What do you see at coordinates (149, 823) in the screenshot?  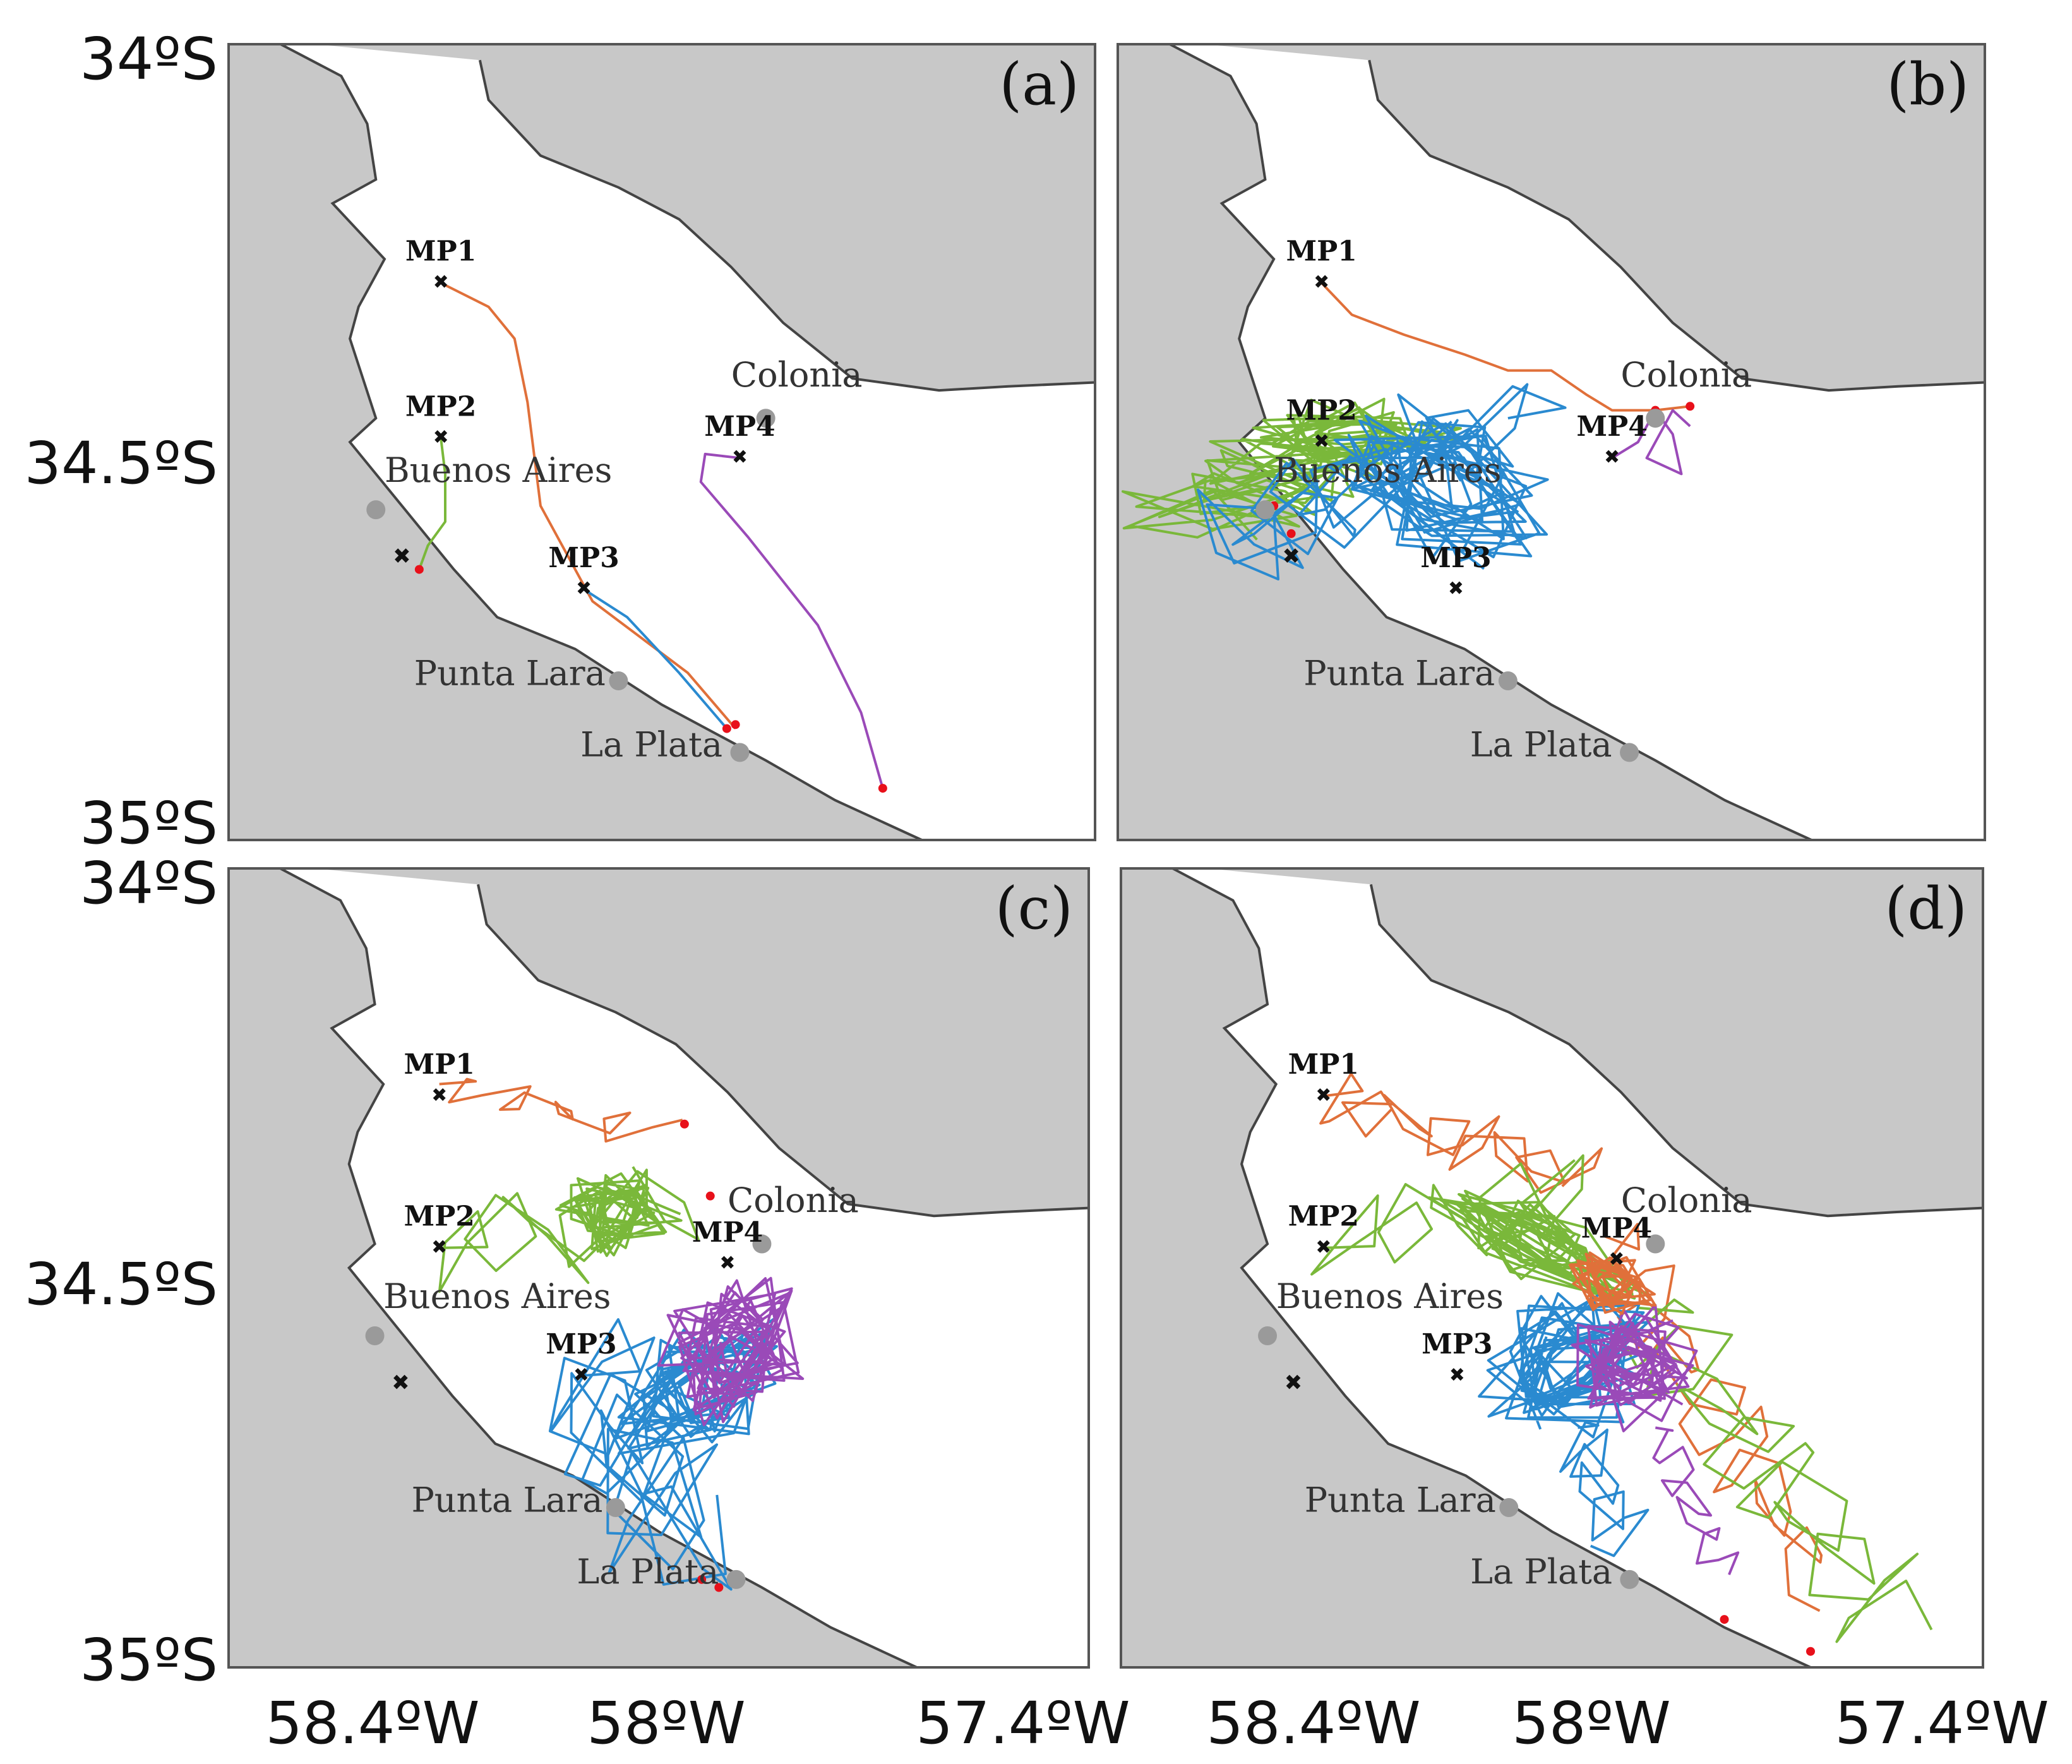 I see `y-tick-35s-top: 35ºS` at bounding box center [149, 823].